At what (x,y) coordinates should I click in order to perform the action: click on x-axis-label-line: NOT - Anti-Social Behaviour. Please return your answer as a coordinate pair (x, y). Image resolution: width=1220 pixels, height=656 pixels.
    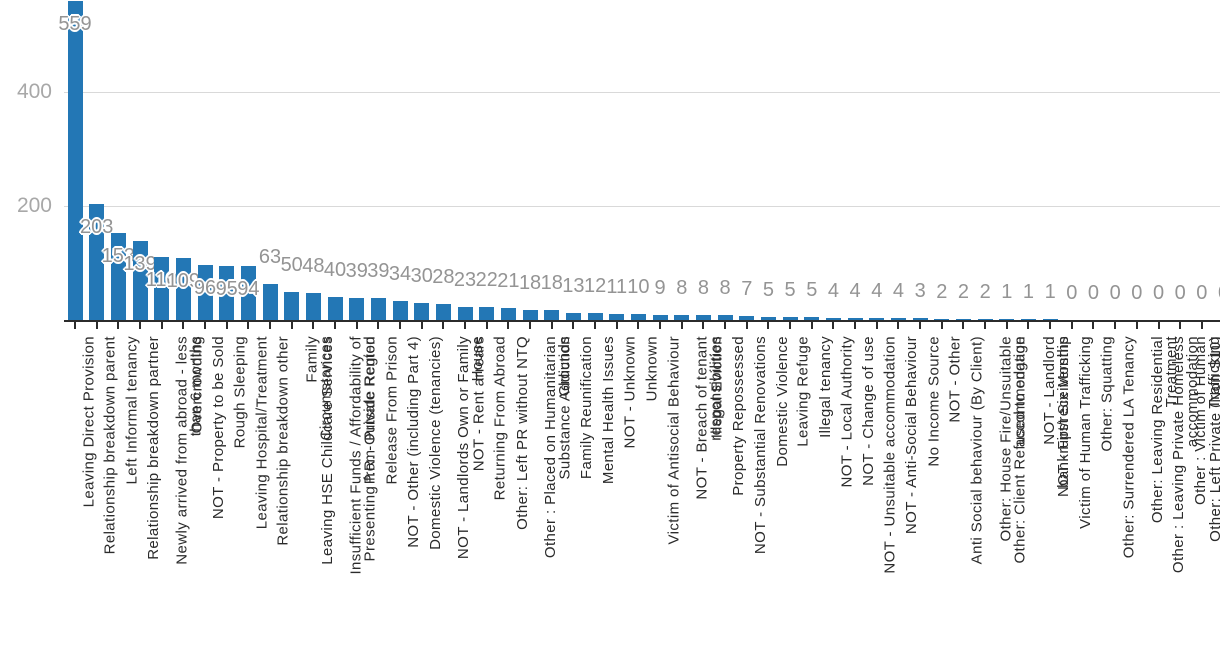
    Looking at the image, I should click on (912, 435).